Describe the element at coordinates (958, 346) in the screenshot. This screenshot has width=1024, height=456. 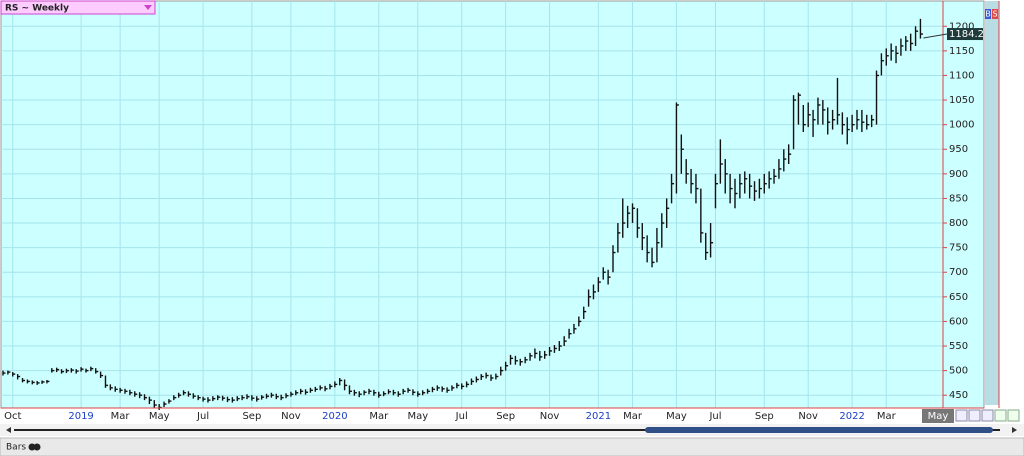
I see `y-tick-label: 550` at that location.